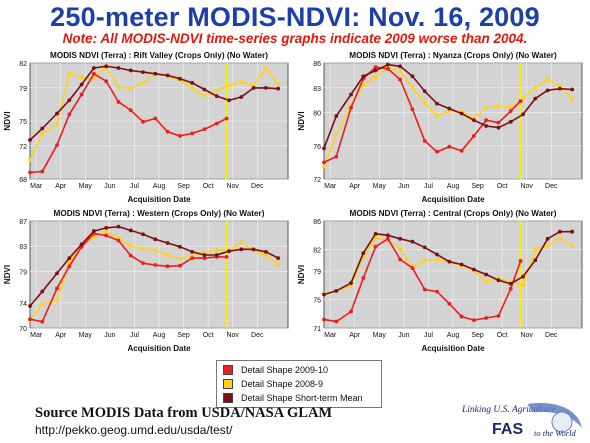 The image size is (590, 443). I want to click on x-tick-label: Jul, so click(134, 335).